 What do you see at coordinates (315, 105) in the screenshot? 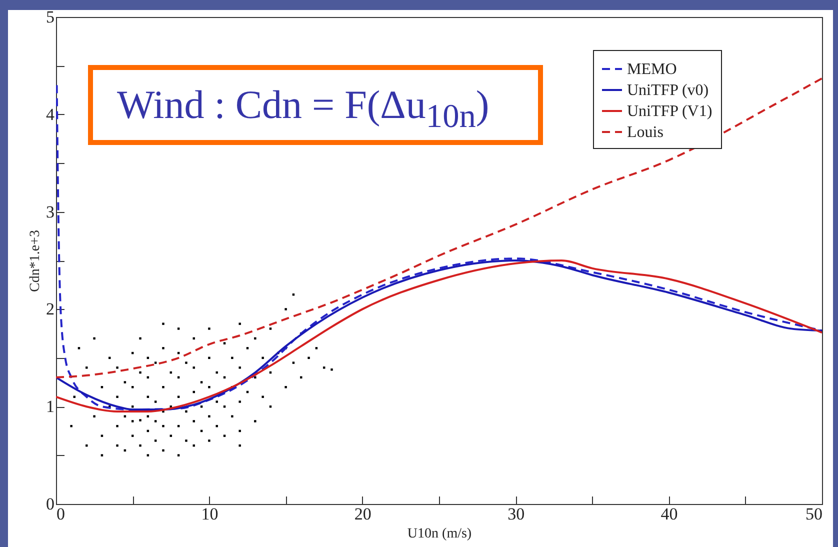
I see `text: Wind : Cdn = F(Δu$_{10n}$)` at bounding box center [315, 105].